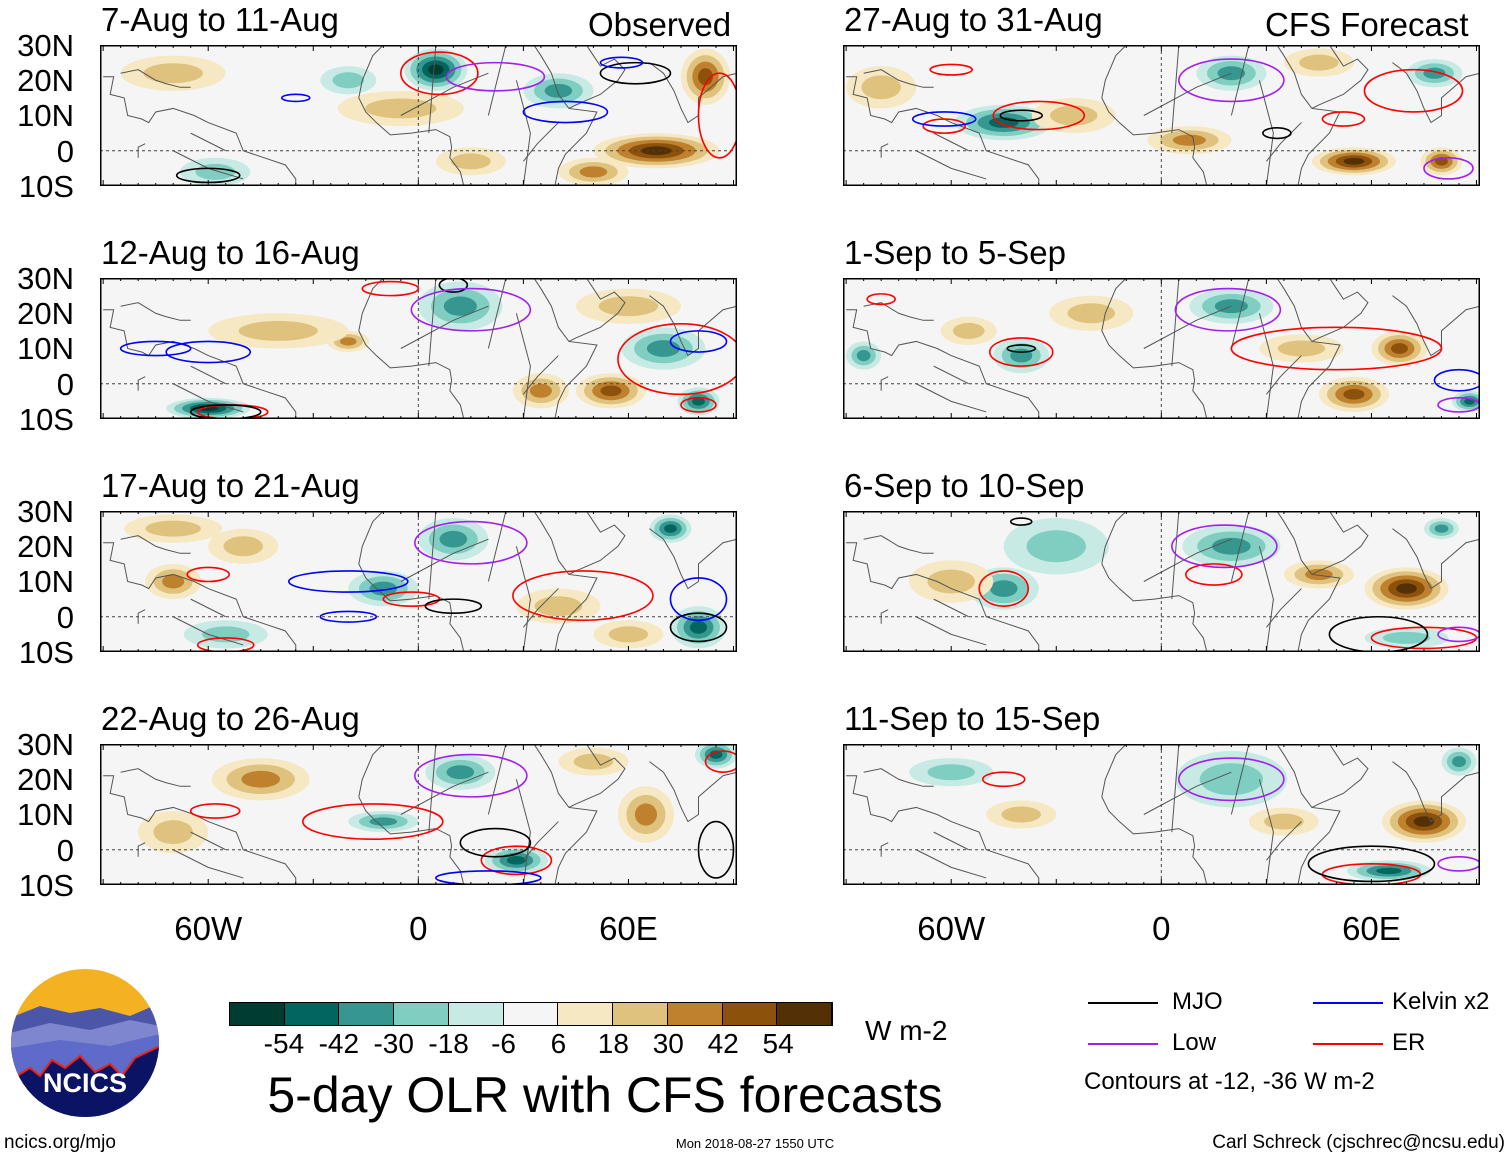 This screenshot has height=1158, width=1510. I want to click on lat-label: 10S, so click(46, 652).